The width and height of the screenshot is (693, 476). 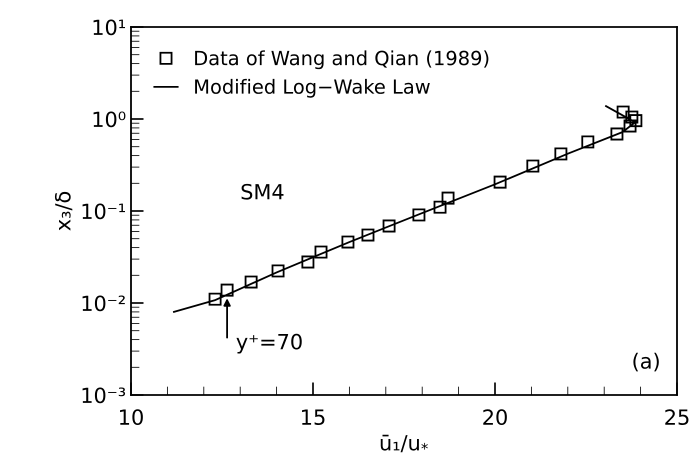 I want to click on annotation: (a), so click(x=646, y=362).